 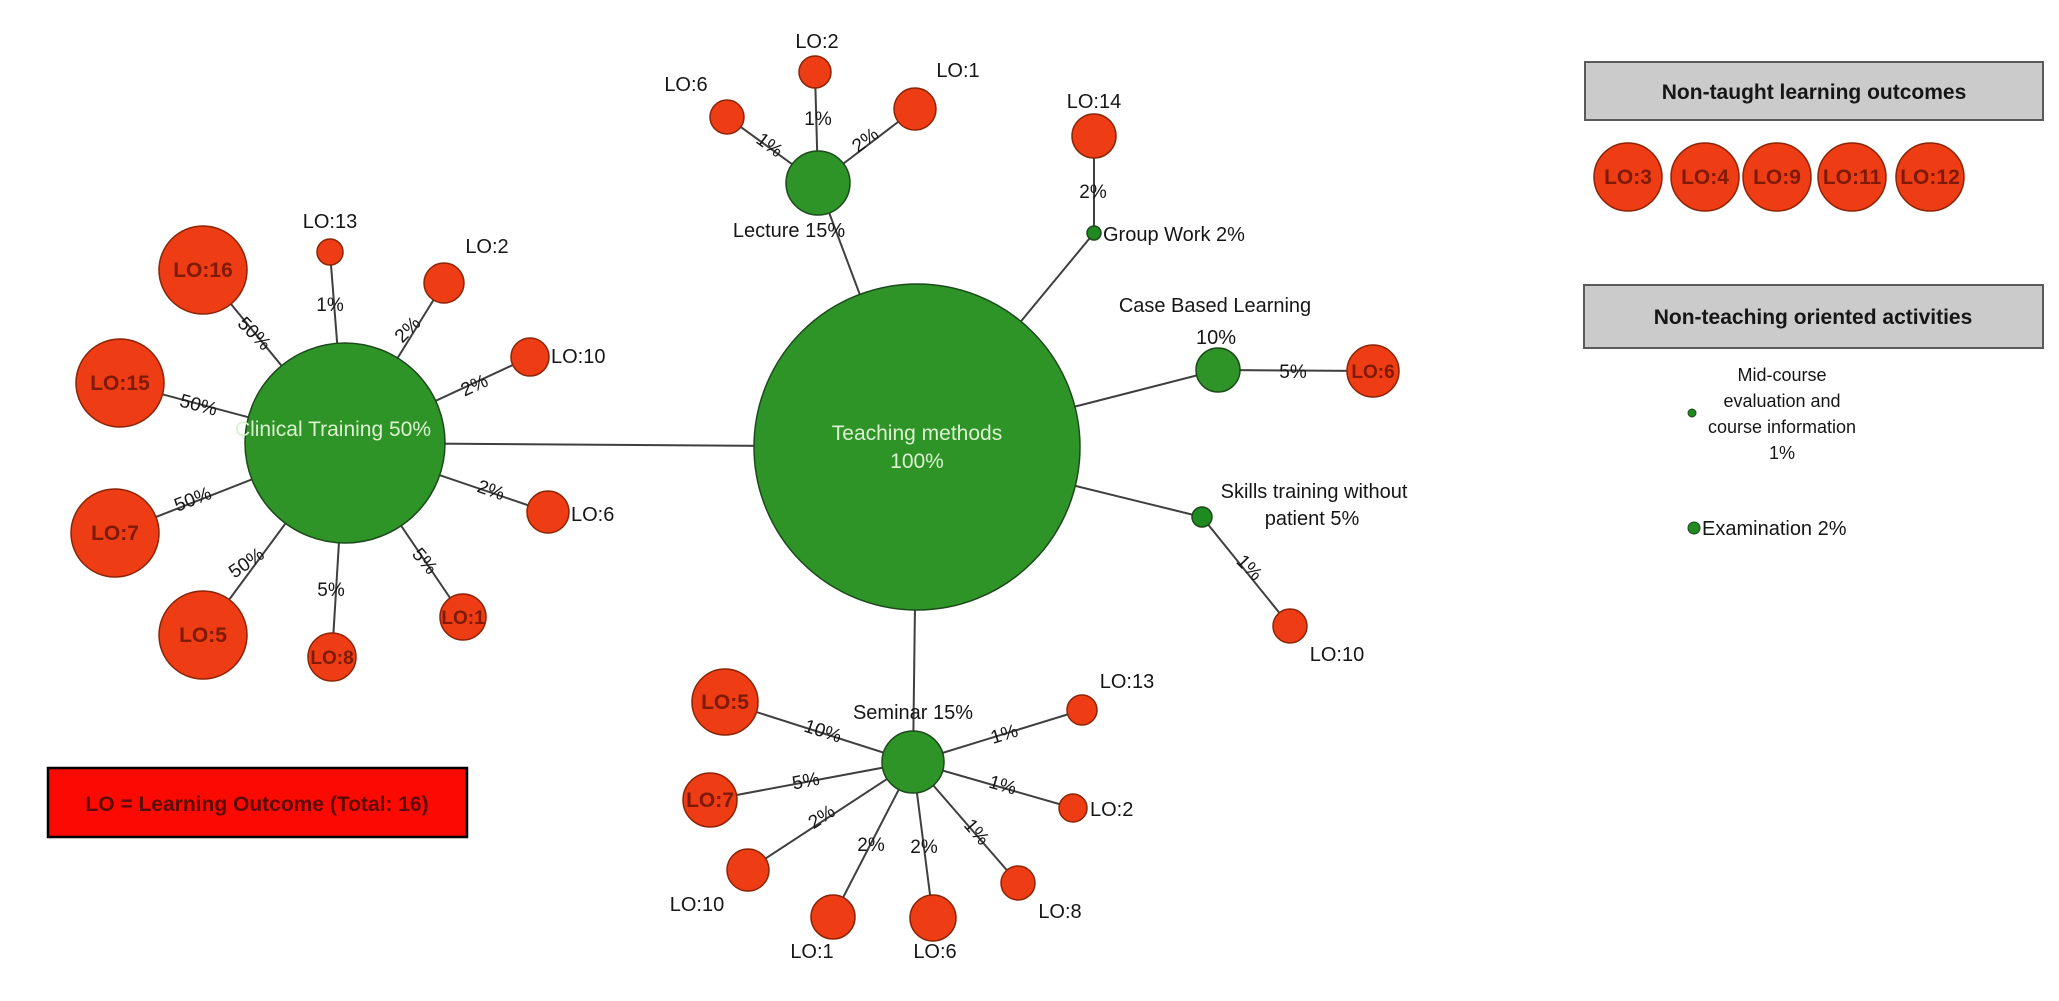 I want to click on edge-skills-lo10, so click(x=1246, y=571).